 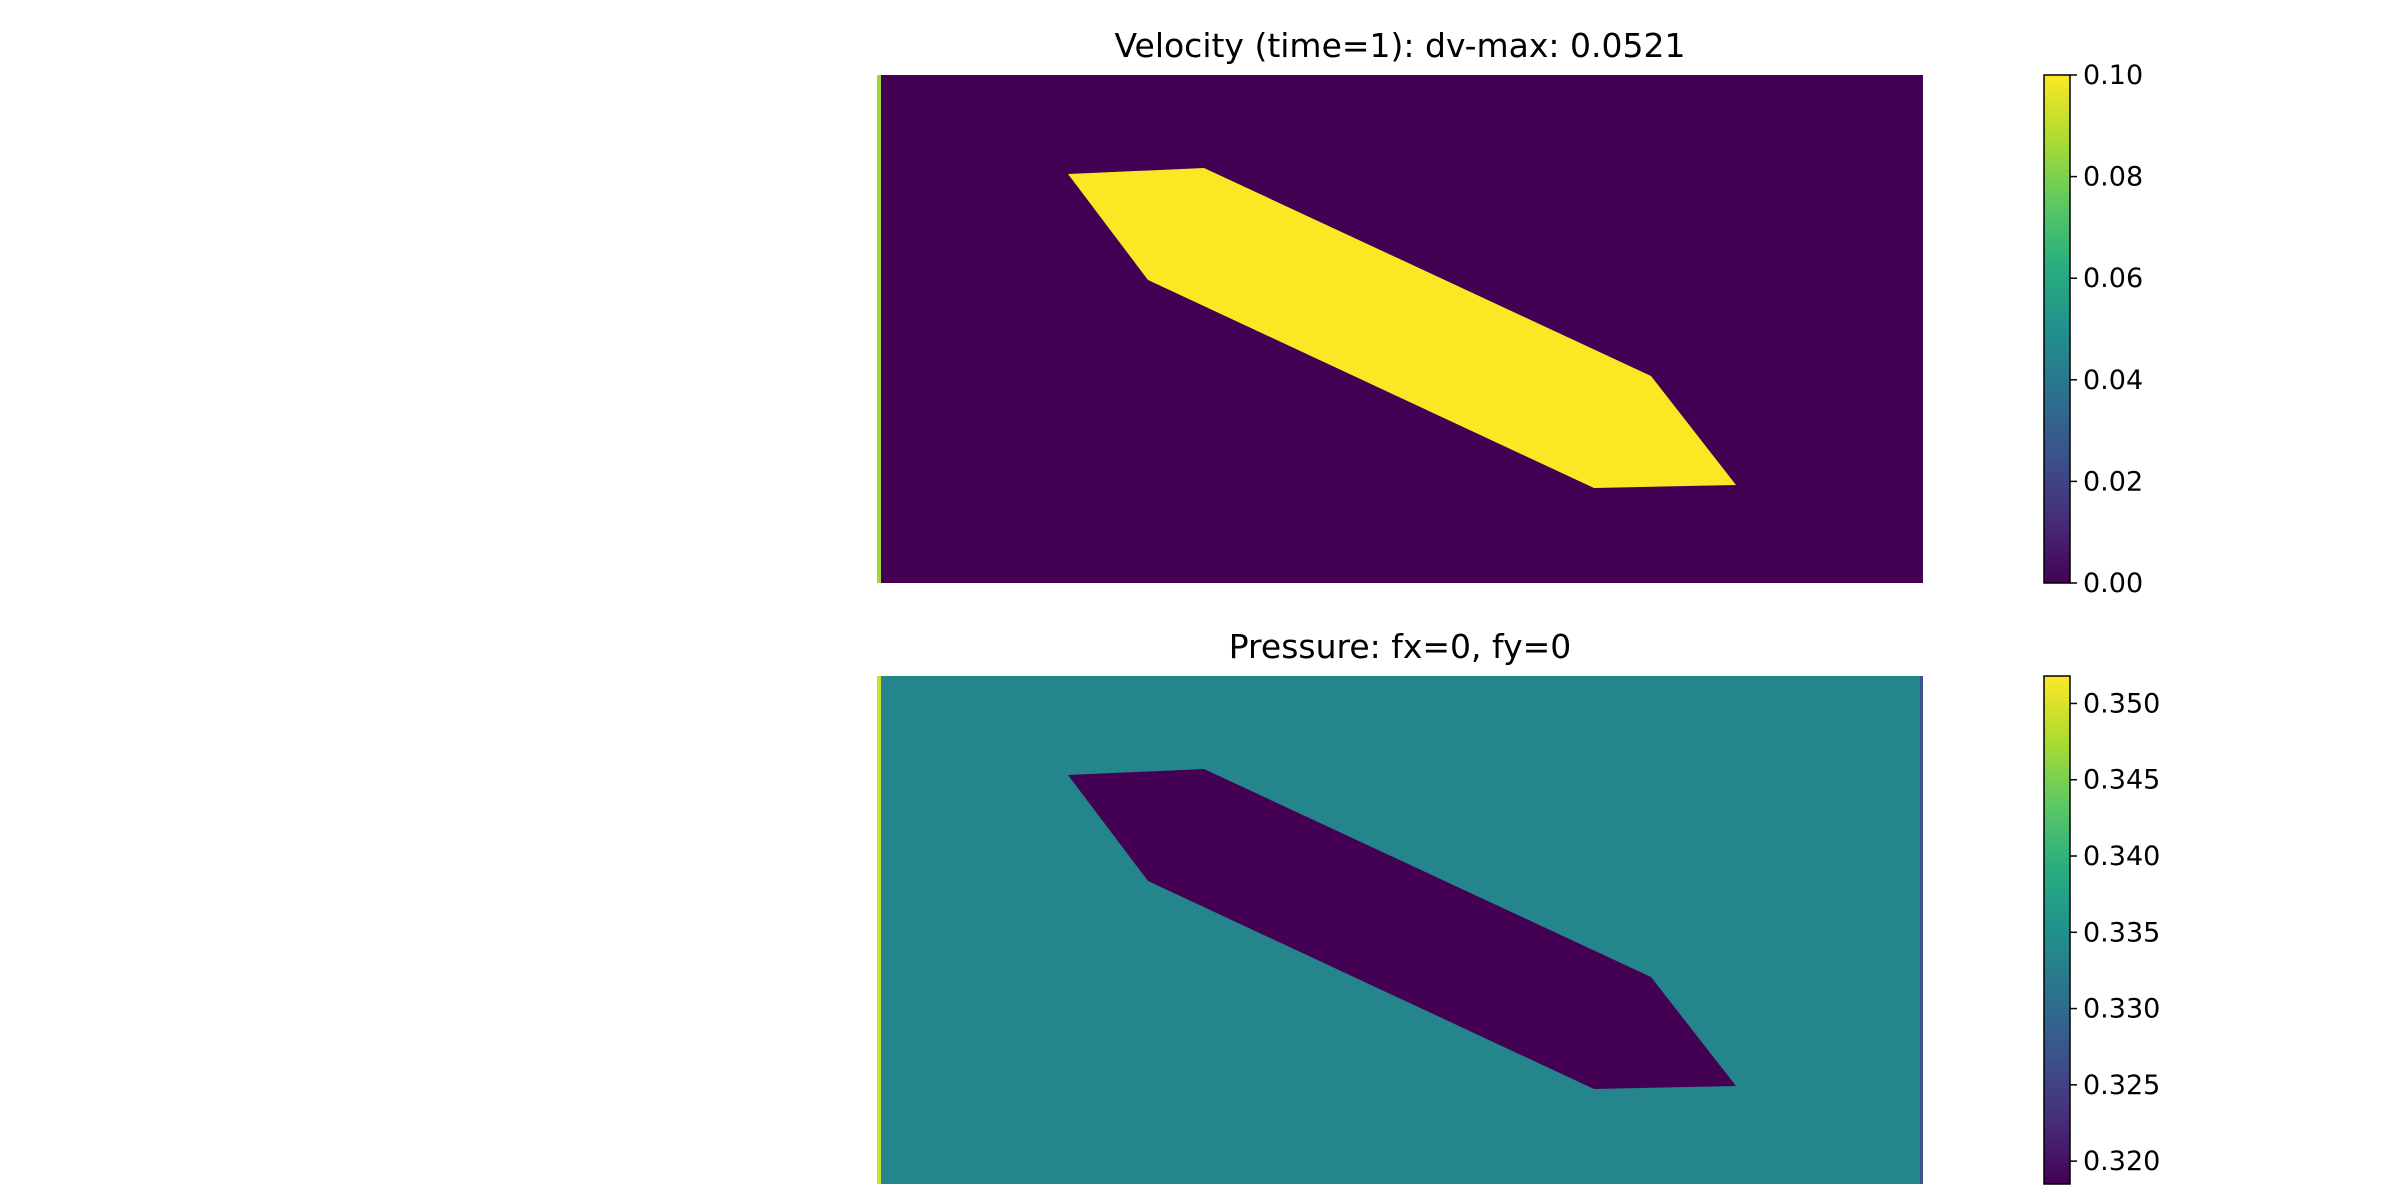 I want to click on pressure-outlet-edge, so click(x=1921, y=930).